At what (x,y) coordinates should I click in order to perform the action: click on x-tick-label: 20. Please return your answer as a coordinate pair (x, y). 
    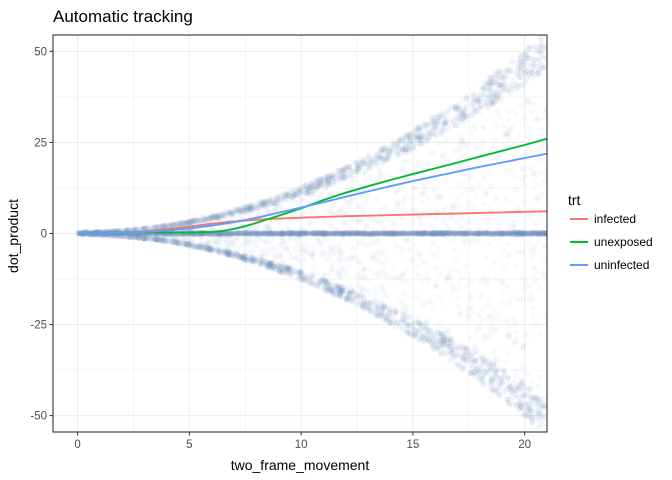
    Looking at the image, I should click on (524, 445).